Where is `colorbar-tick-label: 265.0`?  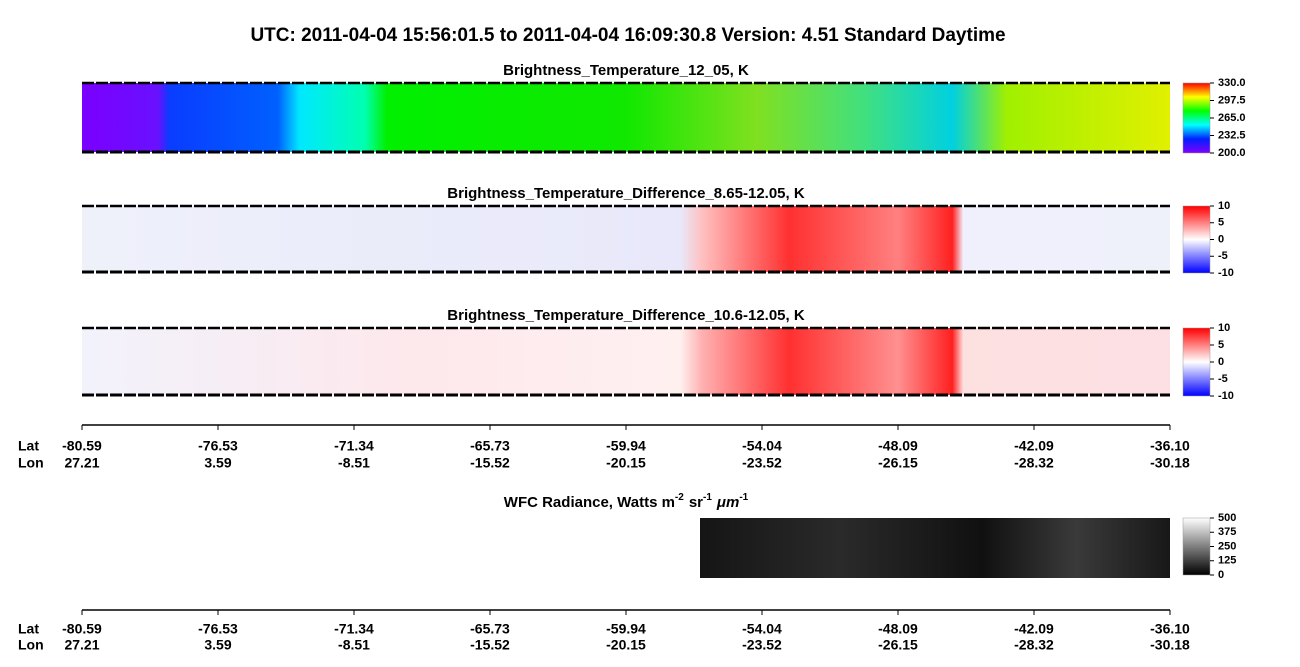 colorbar-tick-label: 265.0 is located at coordinates (1232, 118).